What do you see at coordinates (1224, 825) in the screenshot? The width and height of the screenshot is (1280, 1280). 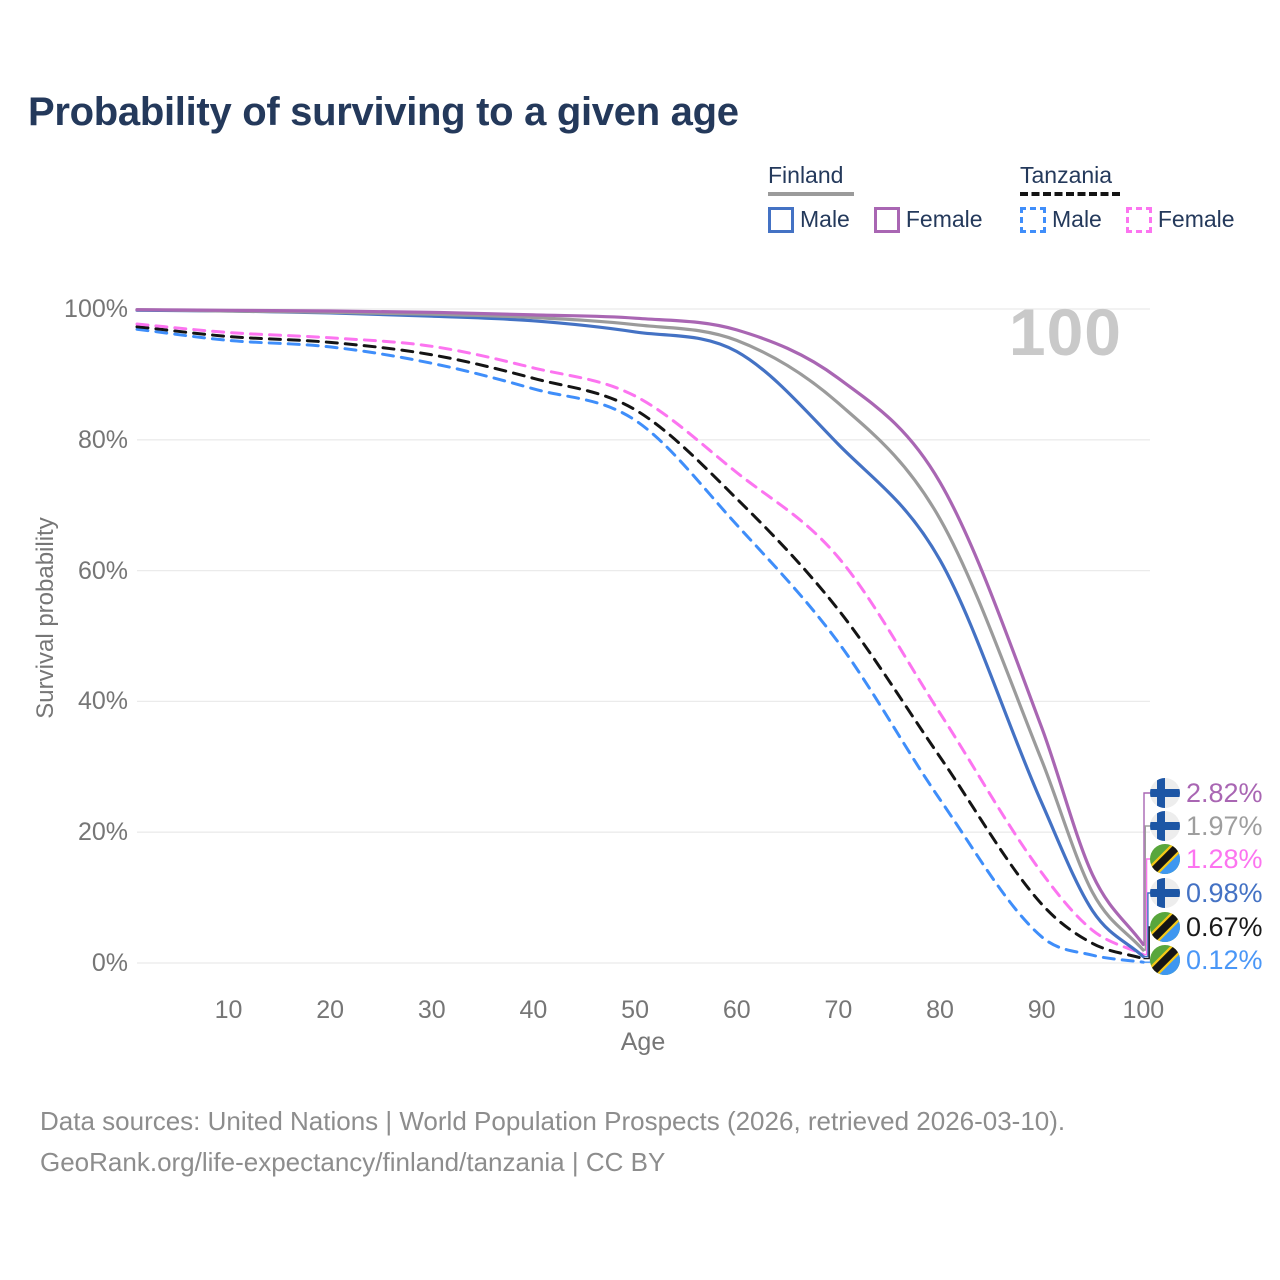 I see `end-label-value: 1.97%` at bounding box center [1224, 825].